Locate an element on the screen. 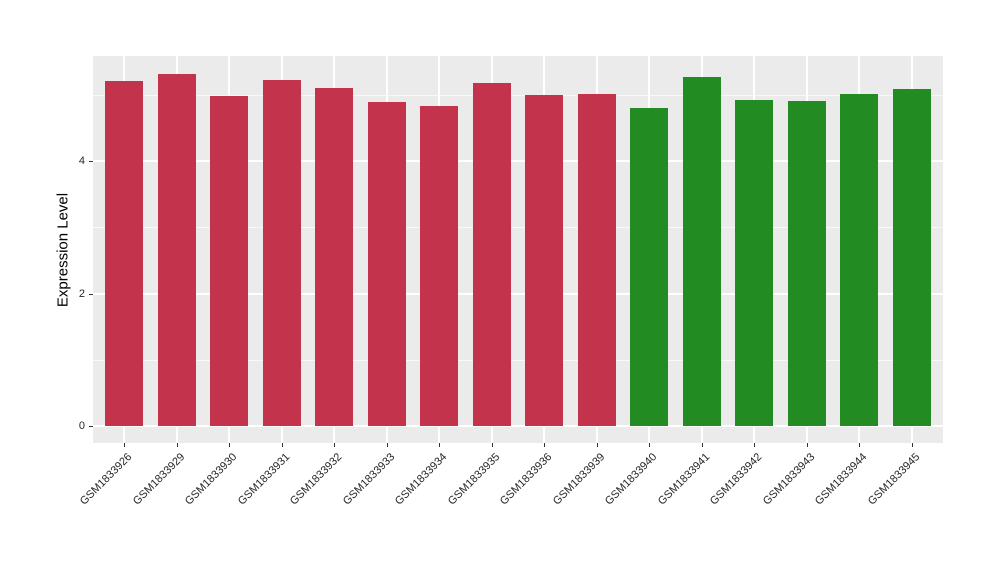 The image size is (1000, 580). bar-GSM1833933 is located at coordinates (387, 264).